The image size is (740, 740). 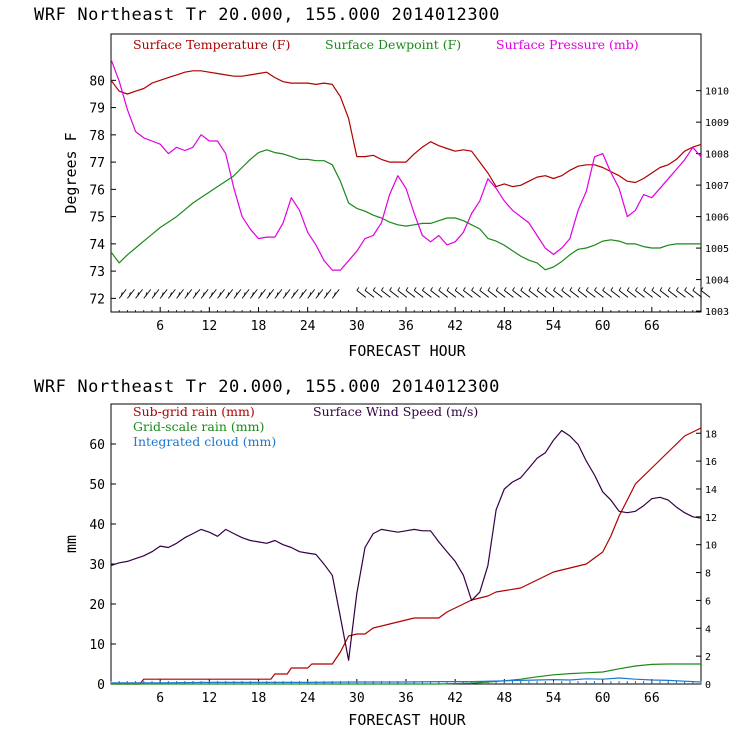 I want to click on bottom-y-tick-label-20: 20, so click(x=97, y=605).